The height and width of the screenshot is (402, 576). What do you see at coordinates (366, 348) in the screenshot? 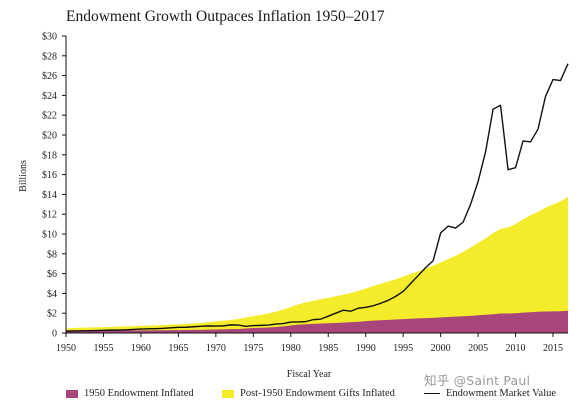
I see `x-tick-label: 1990` at bounding box center [366, 348].